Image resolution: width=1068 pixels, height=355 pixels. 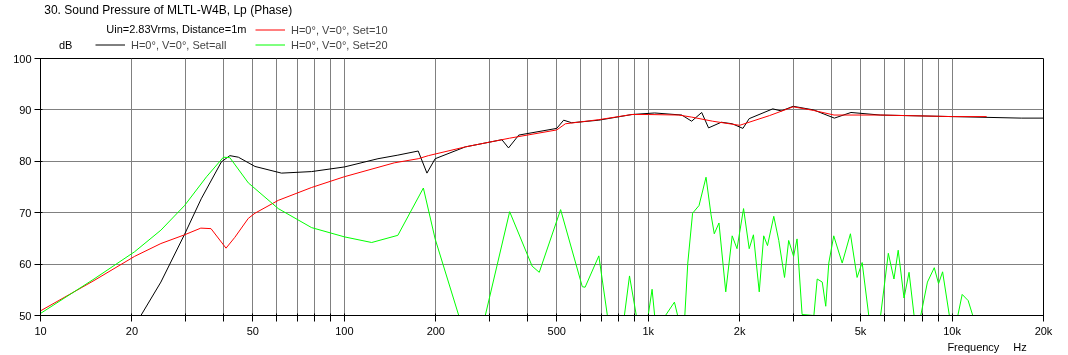 I want to click on y-tick-label: 70, so click(x=25, y=212).